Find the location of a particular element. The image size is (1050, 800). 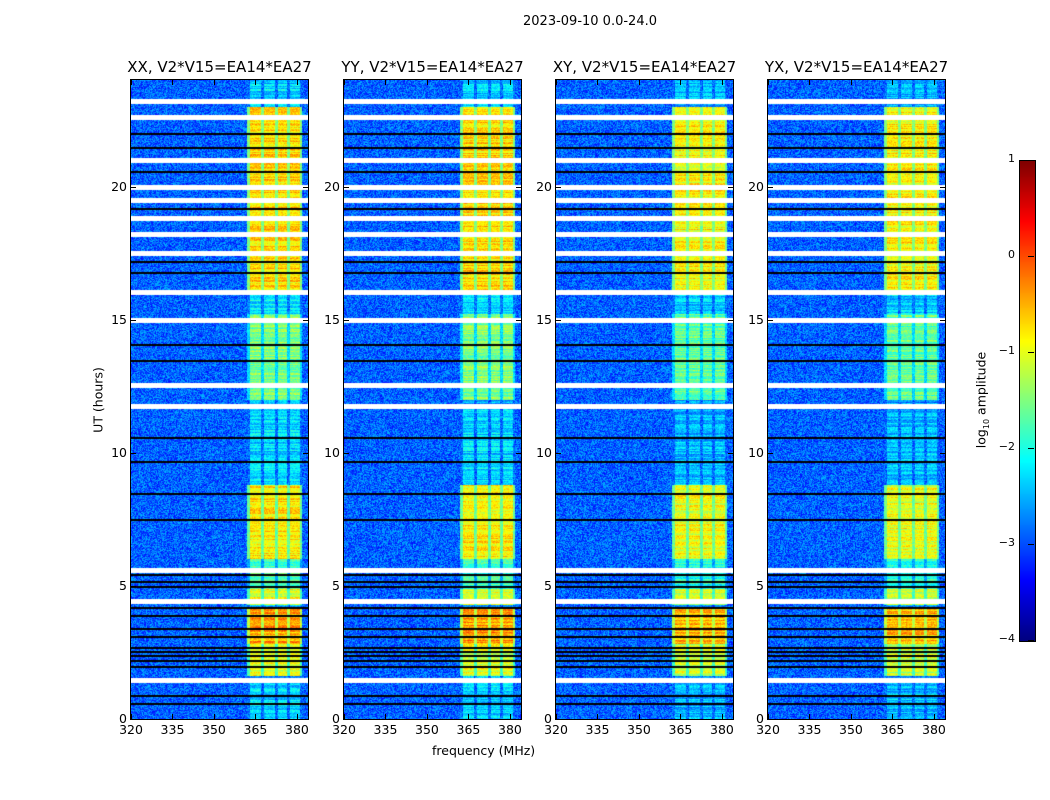

colorbar is located at coordinates (1027, 401).